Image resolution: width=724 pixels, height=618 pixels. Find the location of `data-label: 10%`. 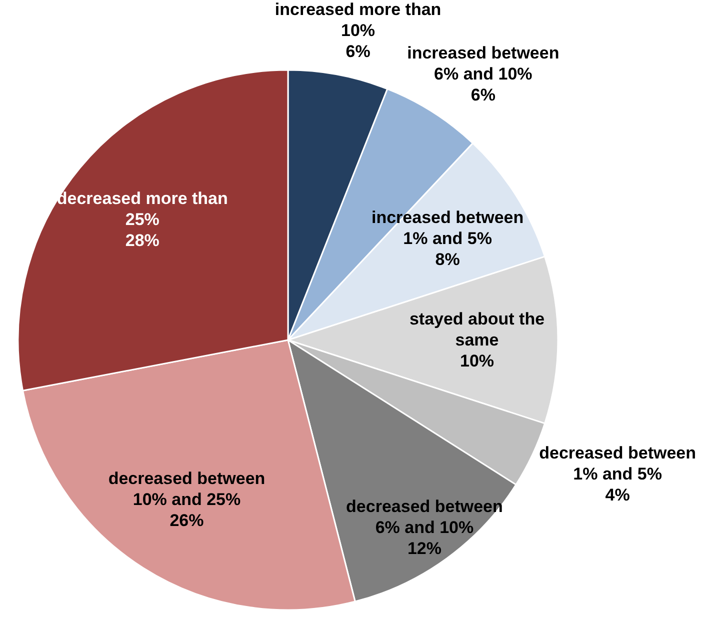

data-label: 10% is located at coordinates (477, 360).